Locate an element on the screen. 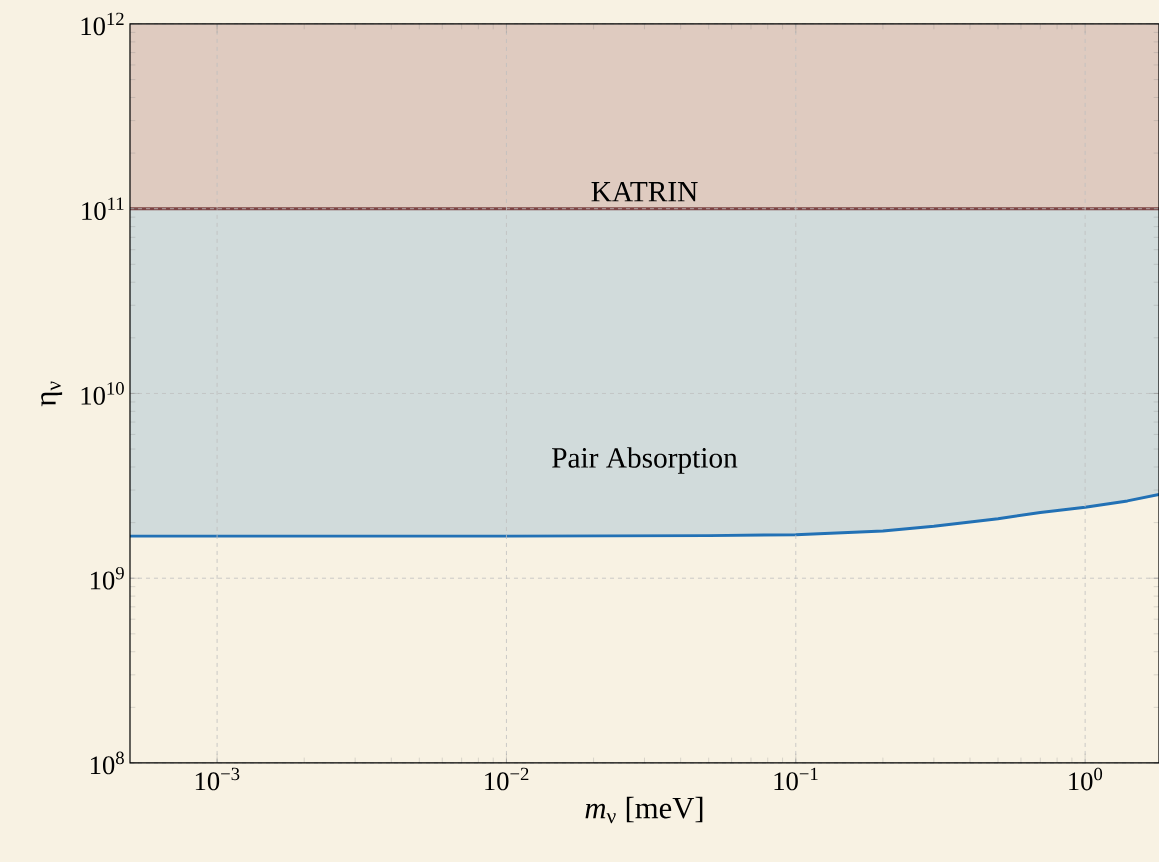  x-axis-title: m$_{ν}$ [meV] is located at coordinates (644, 810).